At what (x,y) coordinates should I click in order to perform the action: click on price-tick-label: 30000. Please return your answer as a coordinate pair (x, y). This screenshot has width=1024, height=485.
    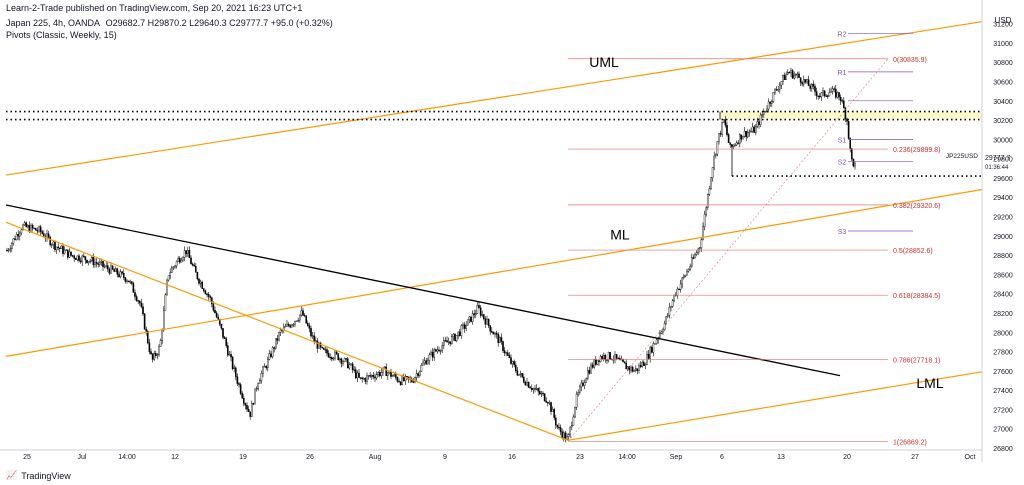
    Looking at the image, I should click on (1003, 140).